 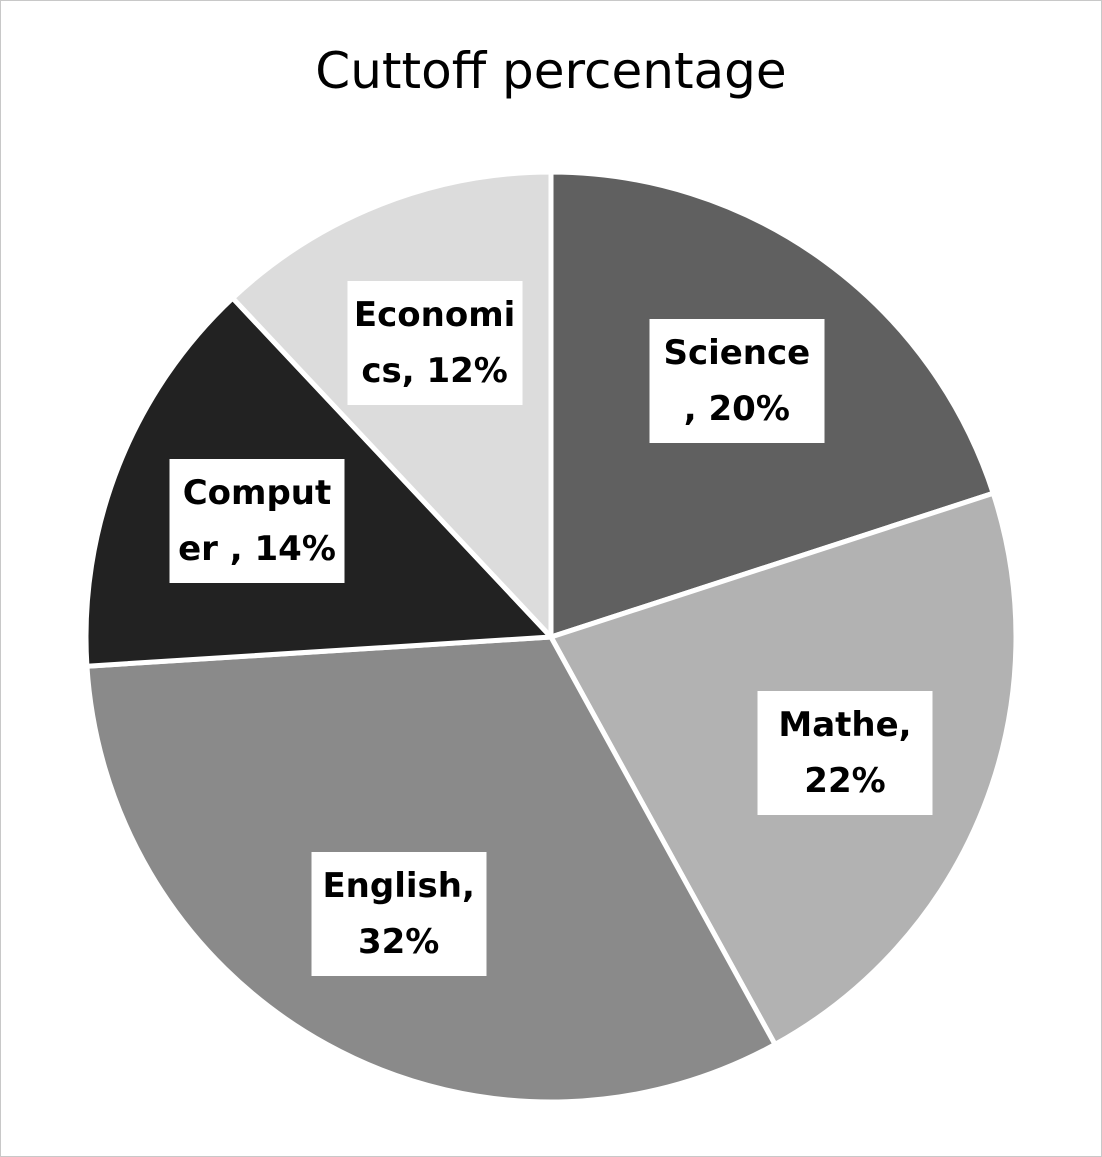 I want to click on data-label: Science , 20%, so click(x=737, y=381).